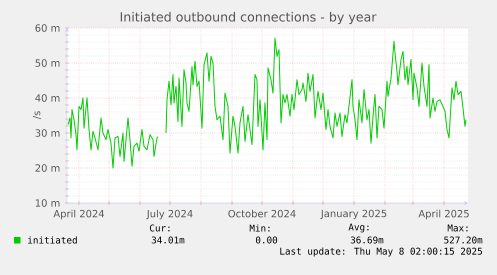 The height and width of the screenshot is (275, 497). I want to click on x-tick-label: July 2024, so click(169, 215).